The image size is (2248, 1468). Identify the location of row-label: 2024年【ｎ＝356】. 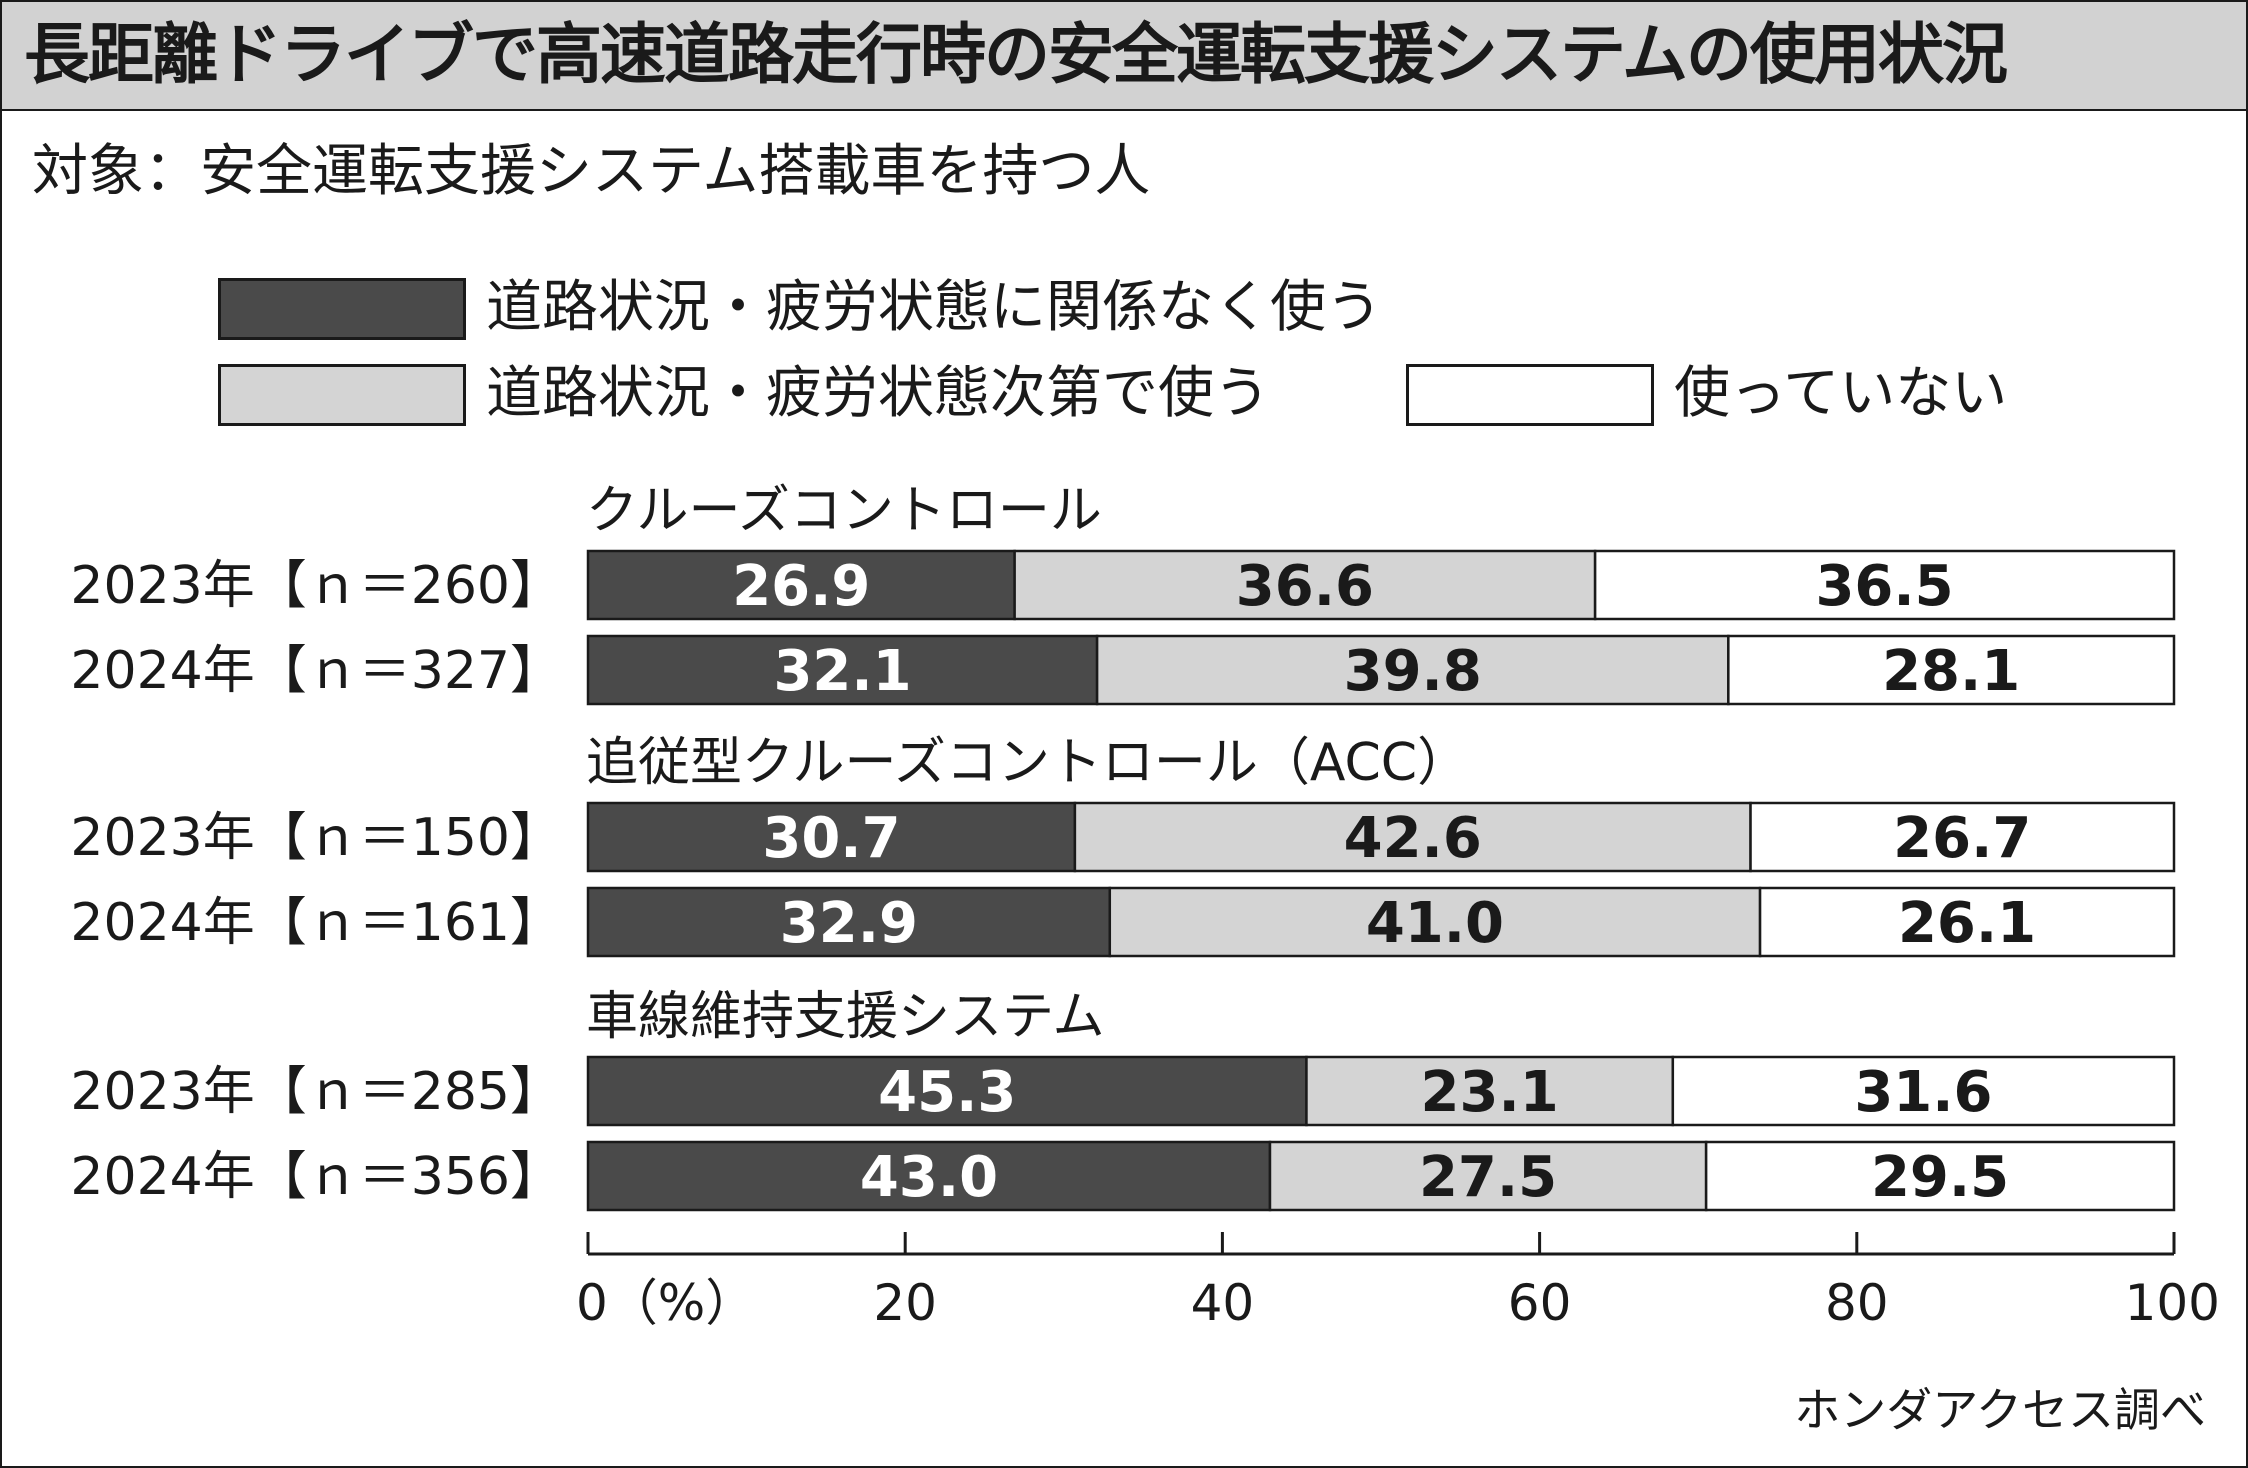
(316, 1177).